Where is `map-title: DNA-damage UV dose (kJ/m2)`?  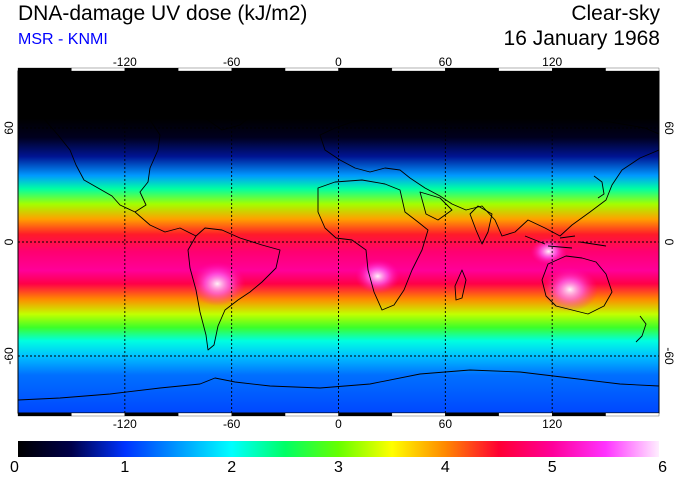 map-title: DNA-damage UV dose (kJ/m2) is located at coordinates (163, 13).